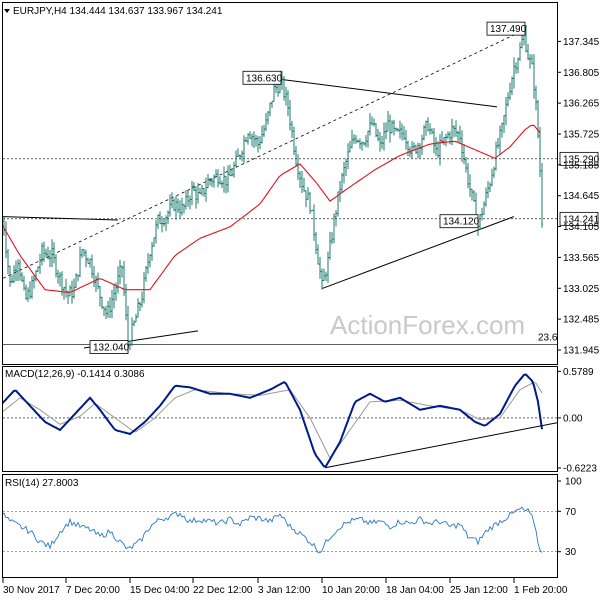 Image resolution: width=600 pixels, height=600 pixels. Describe the element at coordinates (415, 590) in the screenshot. I see `x-tick-label: 18 Jan 04:00` at that location.